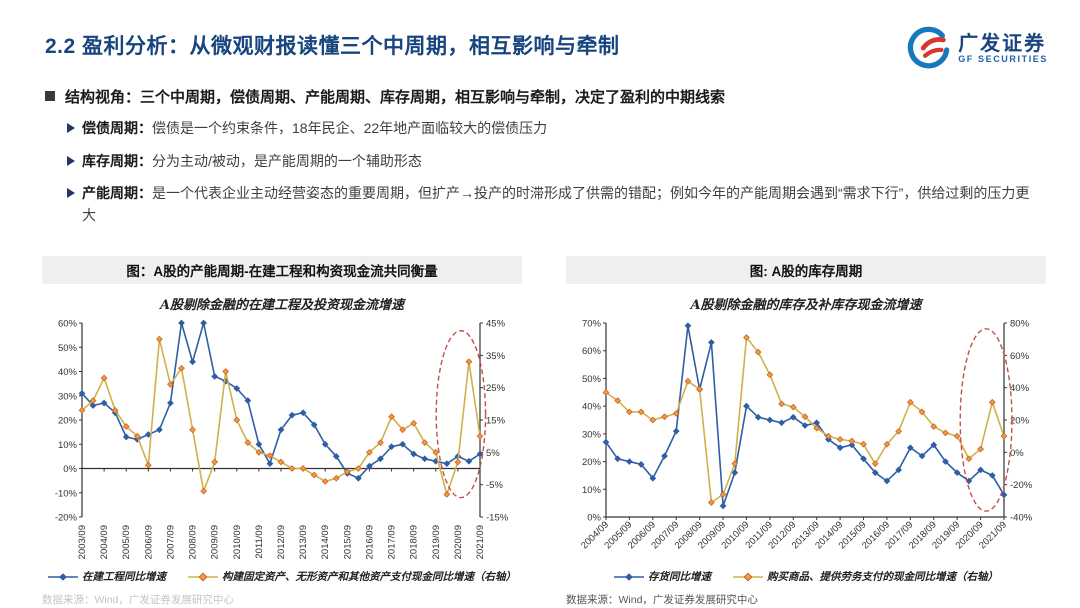 The height and width of the screenshot is (608, 1080). What do you see at coordinates (66, 493) in the screenshot?
I see `svg-text: -10%` at bounding box center [66, 493].